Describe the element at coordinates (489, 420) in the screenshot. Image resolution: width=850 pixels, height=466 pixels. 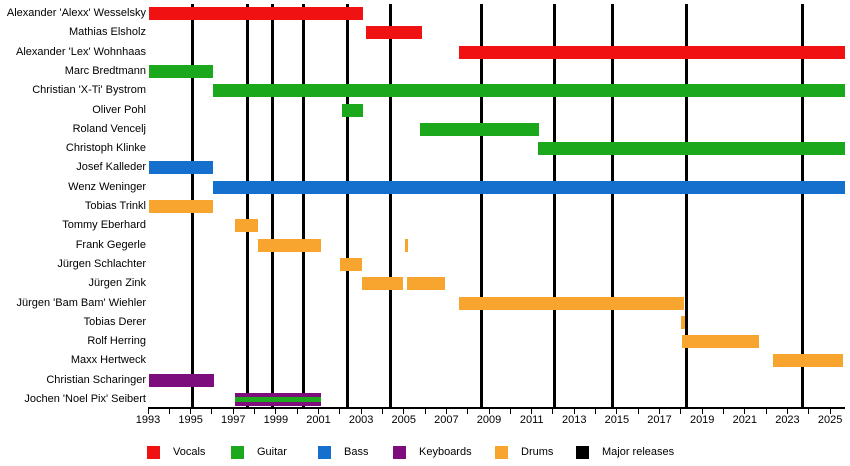
I see `axis-tick-label: 2009` at that location.